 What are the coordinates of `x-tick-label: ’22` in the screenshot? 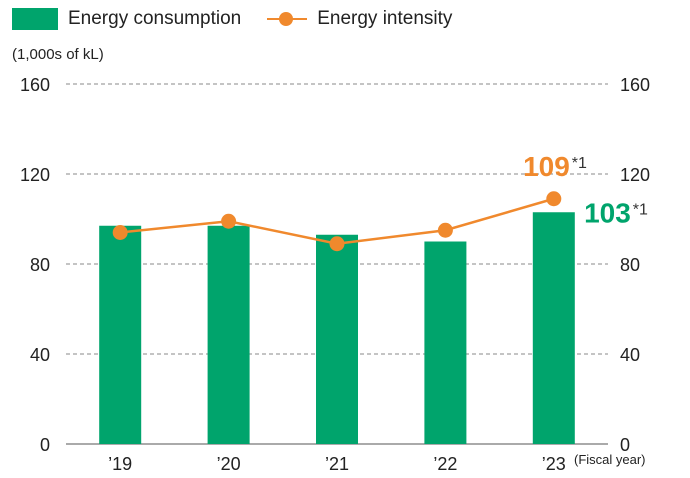 It's located at (445, 464).